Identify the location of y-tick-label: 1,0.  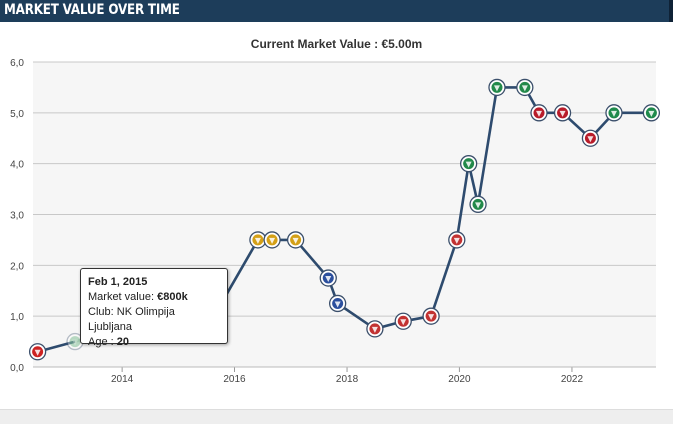
(17, 317).